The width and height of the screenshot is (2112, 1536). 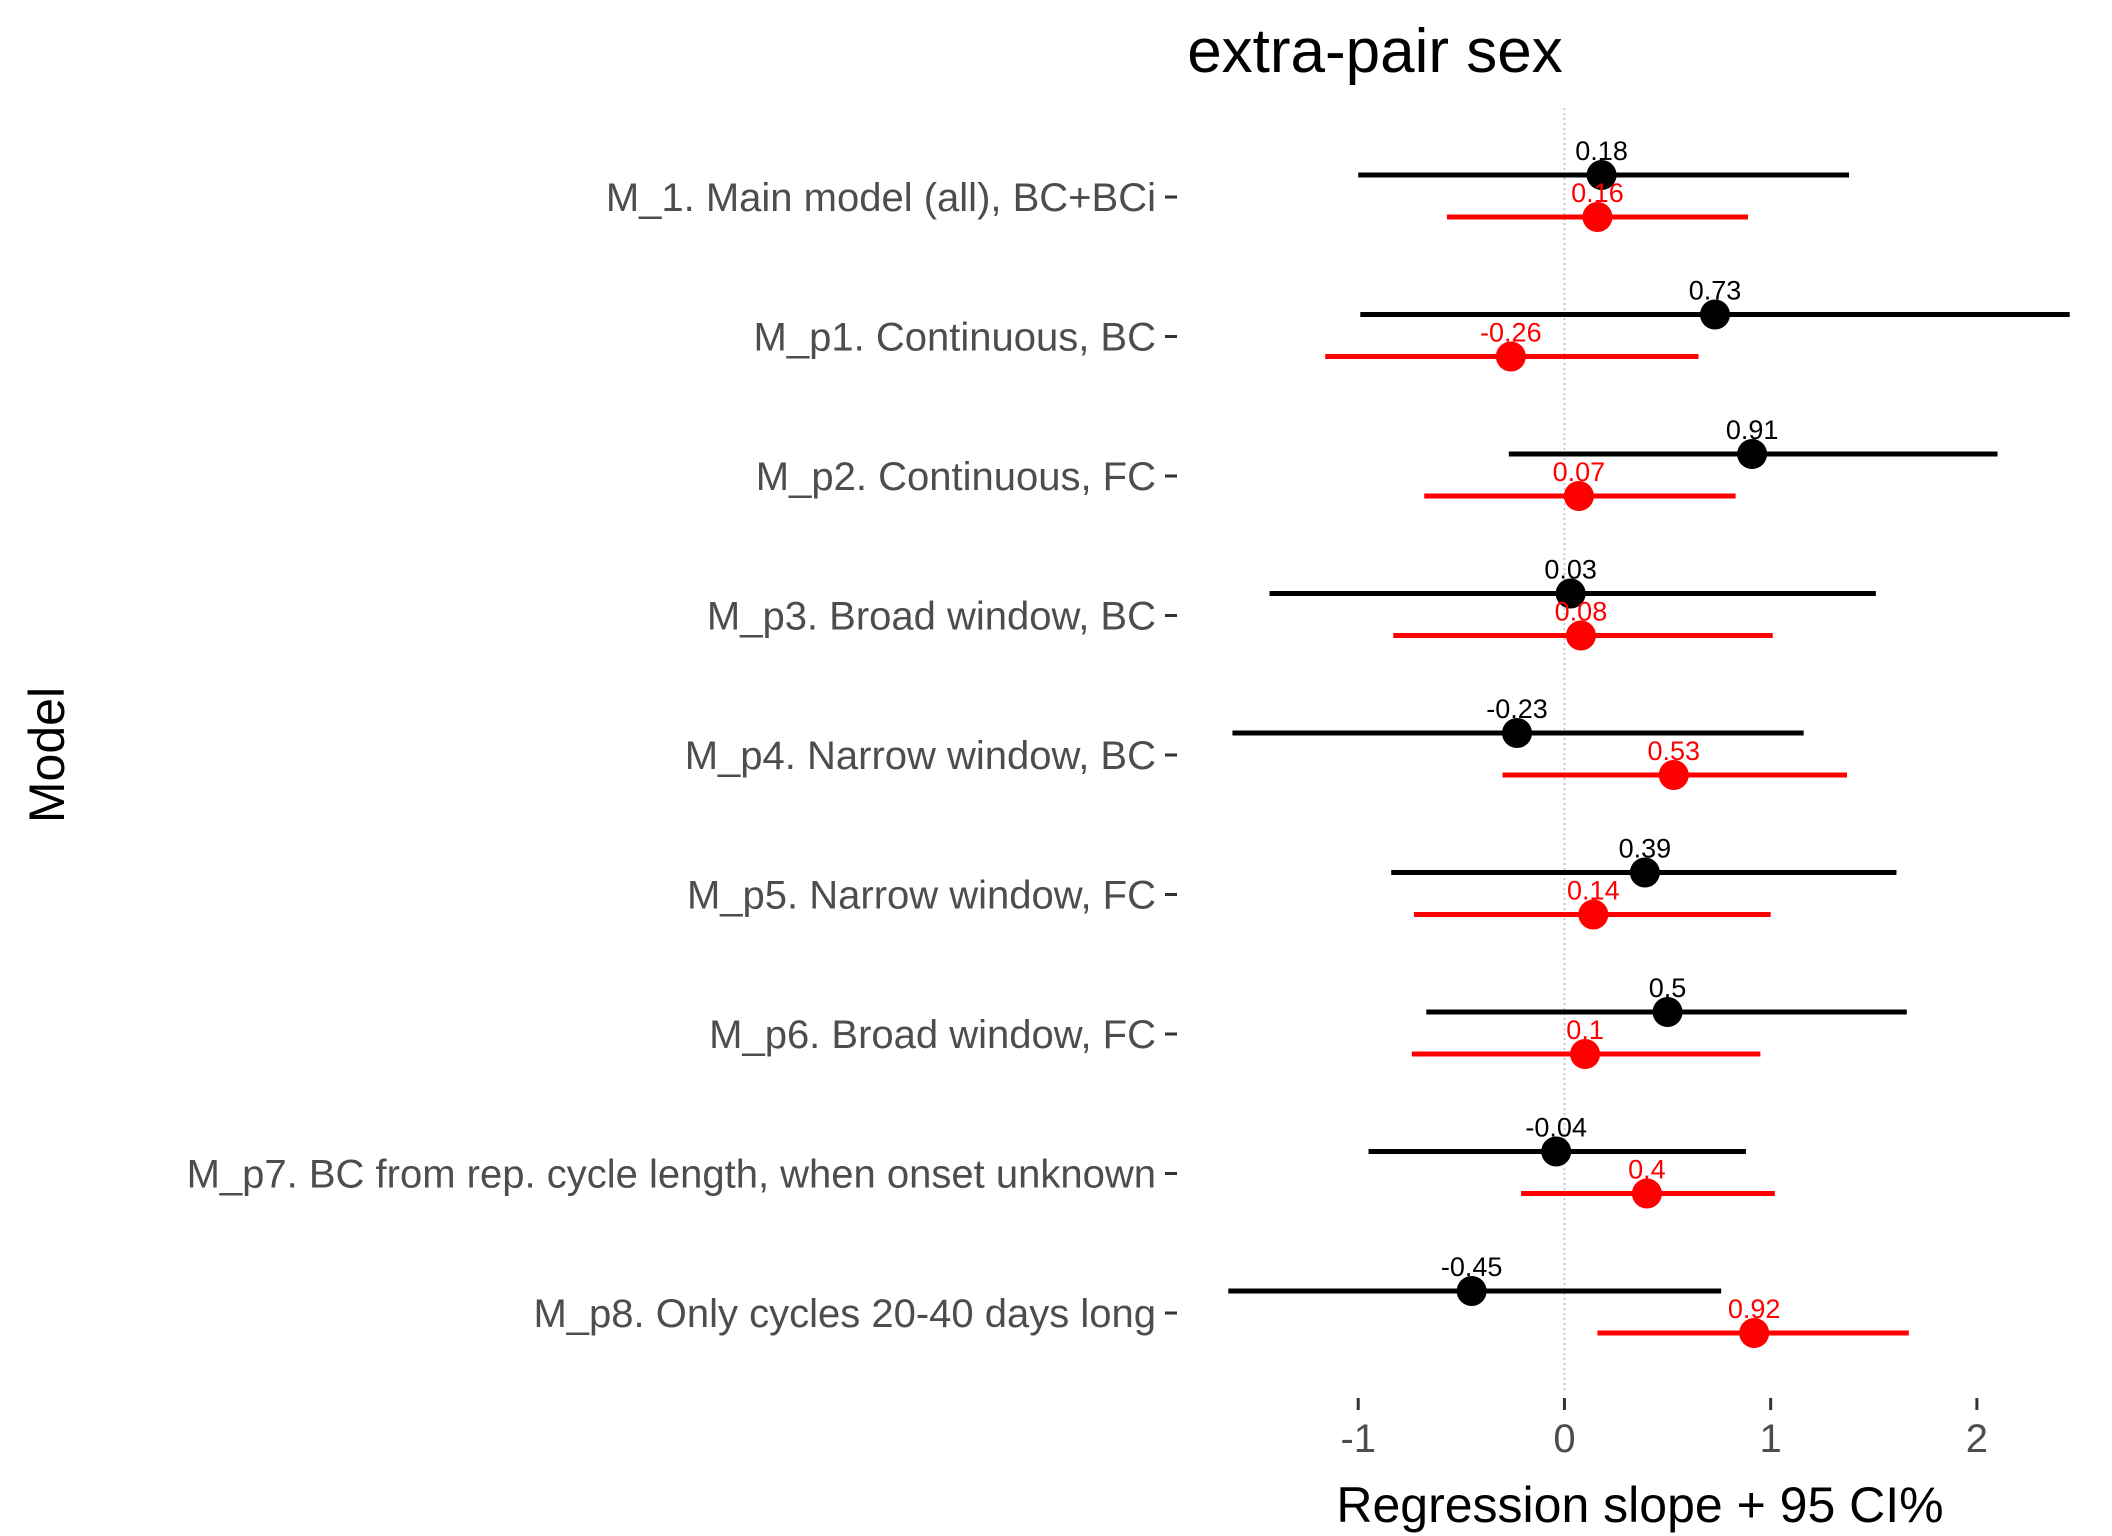 I want to click on estimate-label: 0.18, so click(x=1601, y=151).